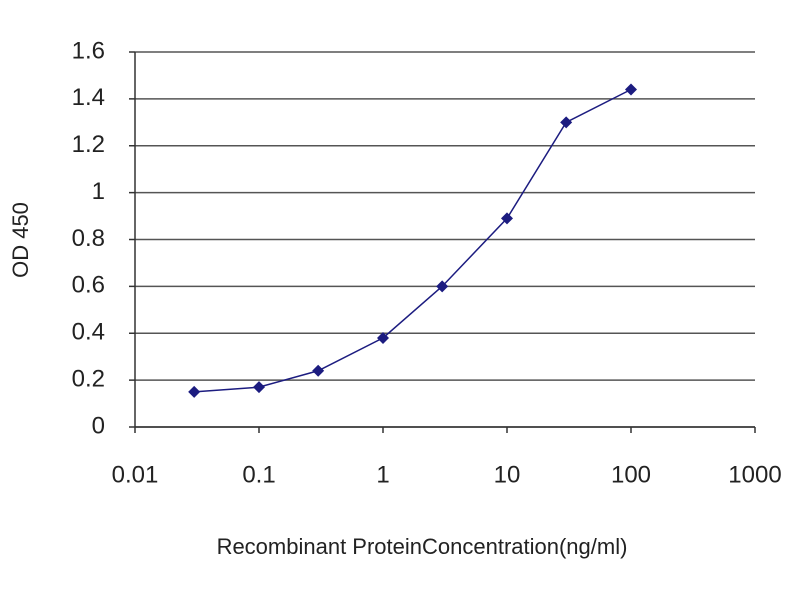 This screenshot has width=800, height=600. I want to click on y-tick-label: 0, so click(98, 425).